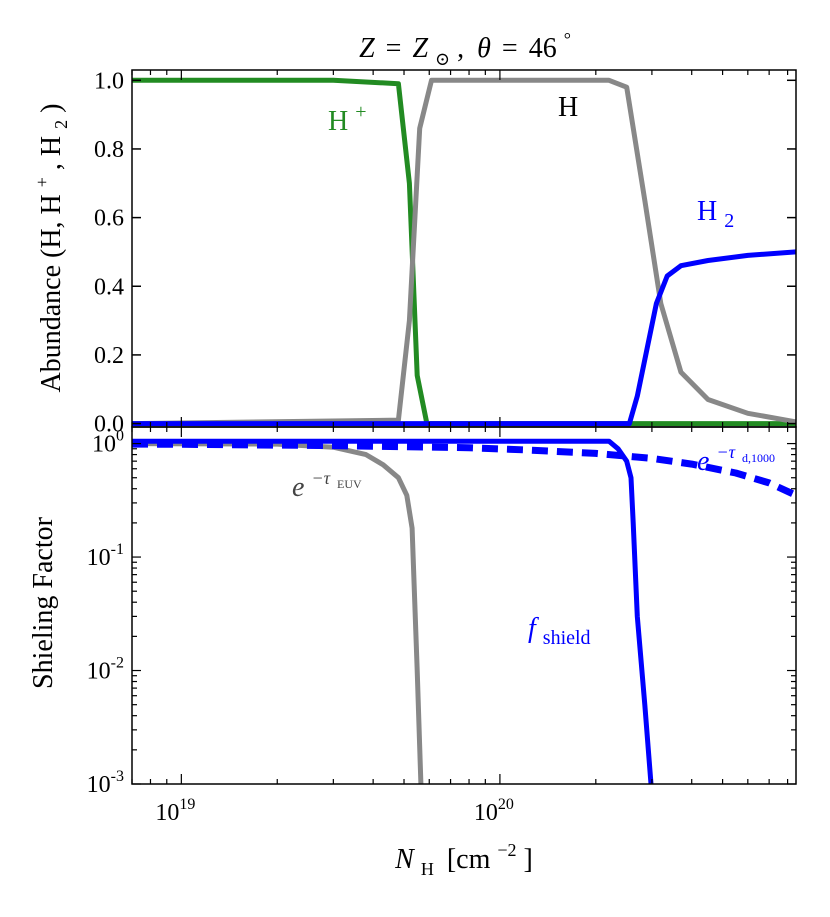  What do you see at coordinates (109, 219) in the screenshot?
I see `y-tick-label: 0.6` at bounding box center [109, 219].